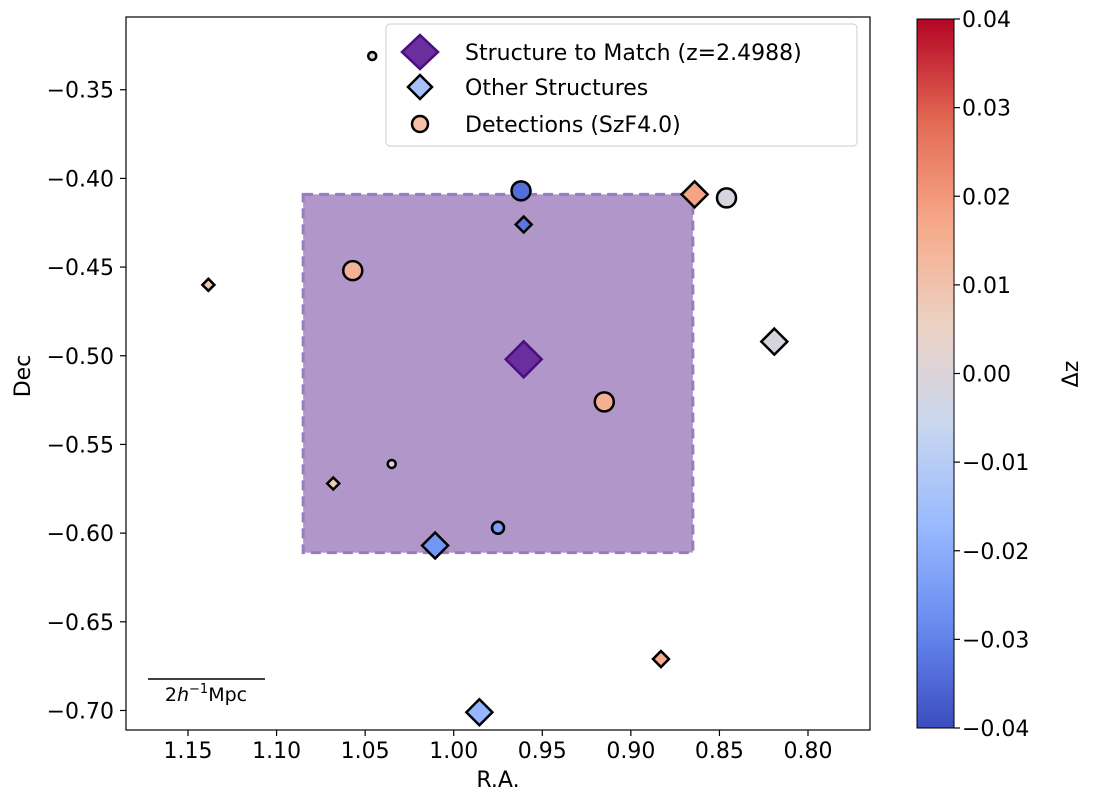  What do you see at coordinates (80, 91) in the screenshot?
I see `y-tick-label: −0.35` at bounding box center [80, 91].